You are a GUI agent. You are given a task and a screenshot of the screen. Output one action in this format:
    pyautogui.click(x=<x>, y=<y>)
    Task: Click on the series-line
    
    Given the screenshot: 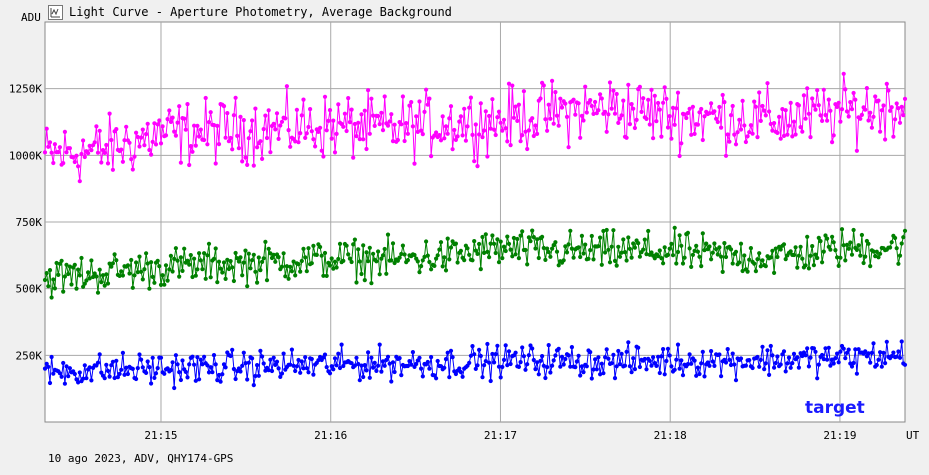 What is the action you would take?
    pyautogui.click(x=475, y=262)
    